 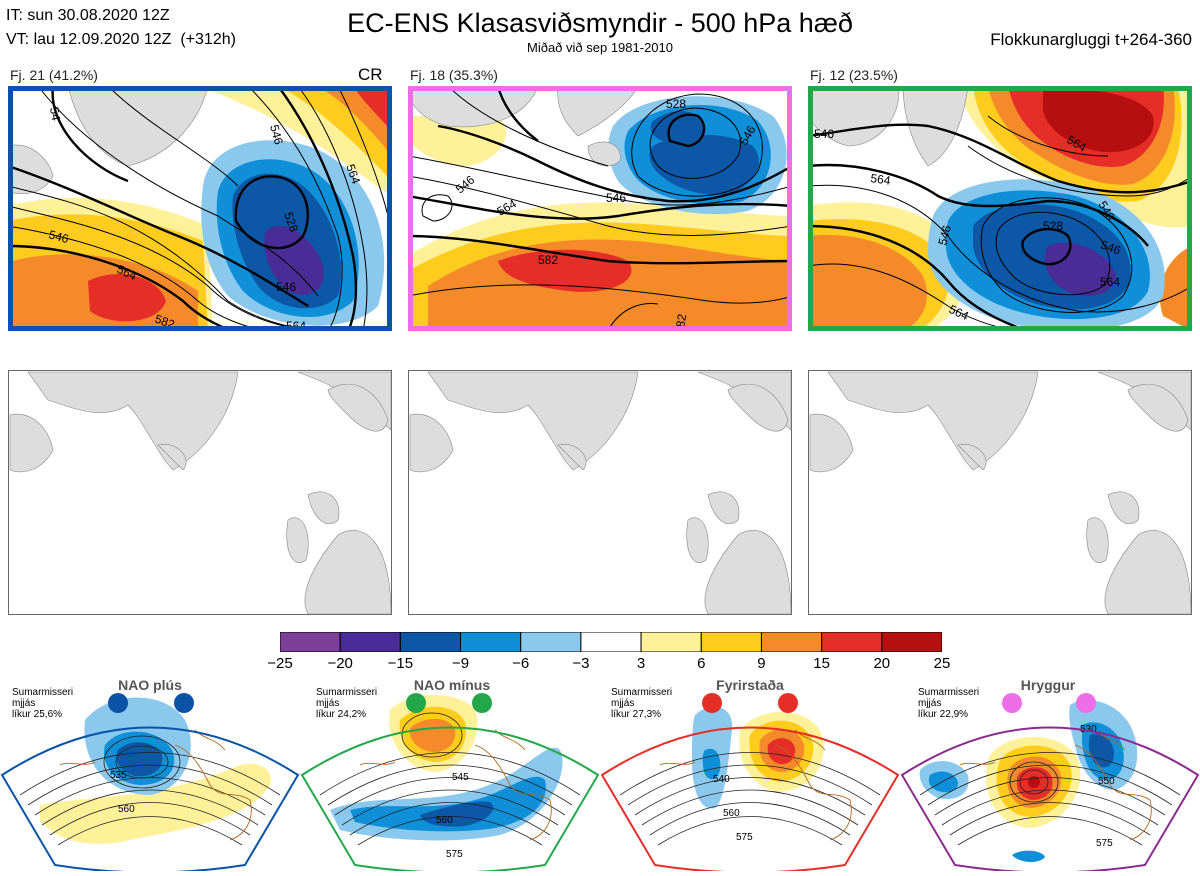 What do you see at coordinates (581, 663) in the screenshot?
I see `colorbar-tick-label: −3` at bounding box center [581, 663].